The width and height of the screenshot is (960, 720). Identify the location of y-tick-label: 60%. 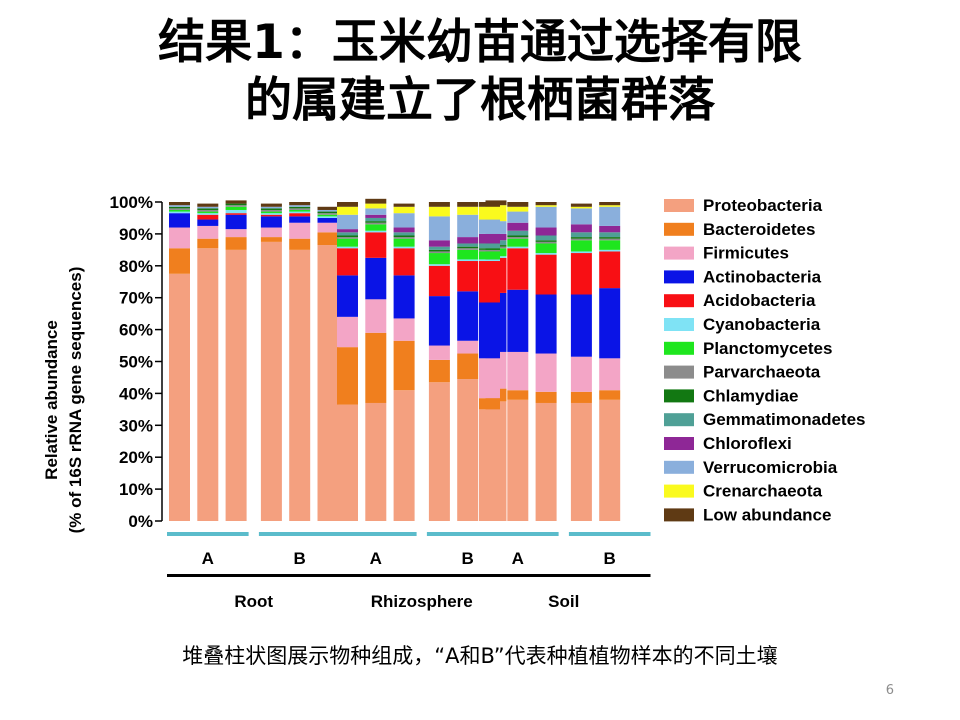
(136, 330).